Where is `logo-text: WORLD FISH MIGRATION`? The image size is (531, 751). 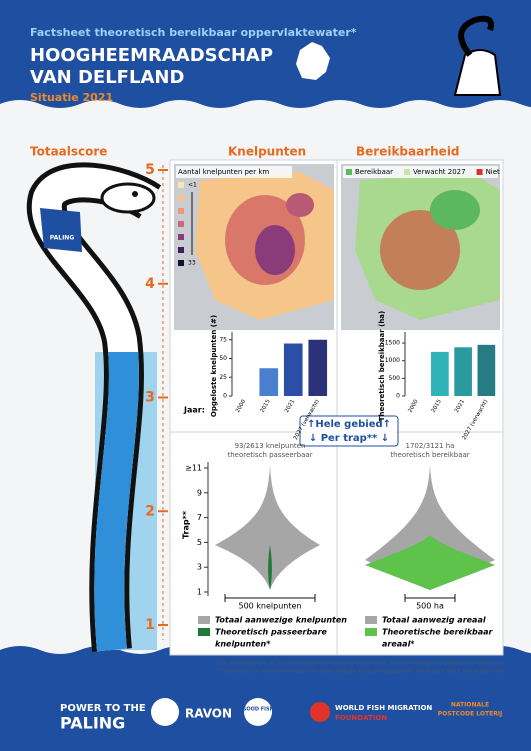 logo-text: WORLD FISH MIGRATION is located at coordinates (383, 708).